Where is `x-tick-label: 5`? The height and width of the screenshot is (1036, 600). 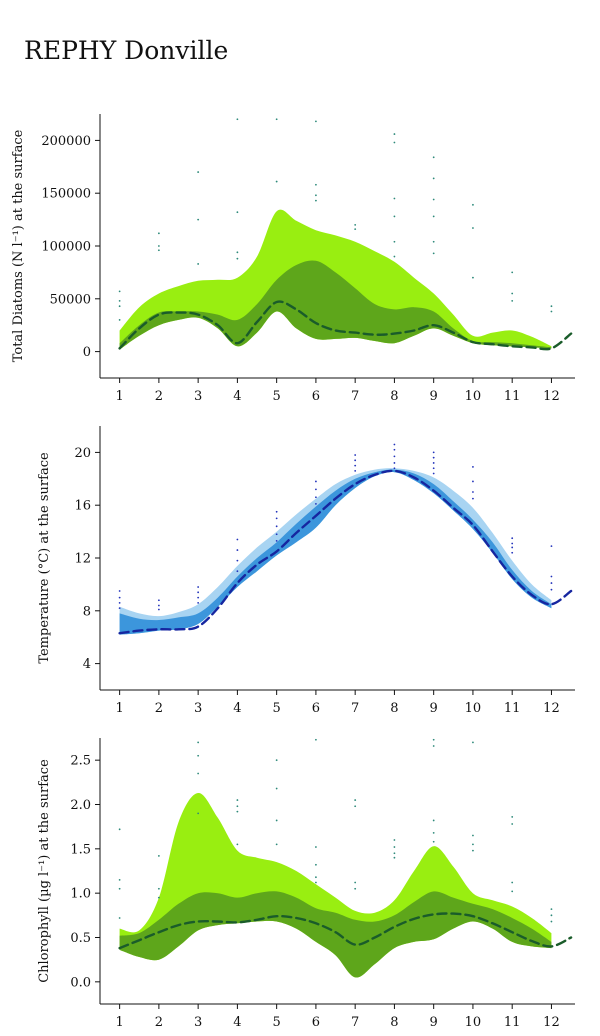 x-tick-label: 5 is located at coordinates (277, 708).